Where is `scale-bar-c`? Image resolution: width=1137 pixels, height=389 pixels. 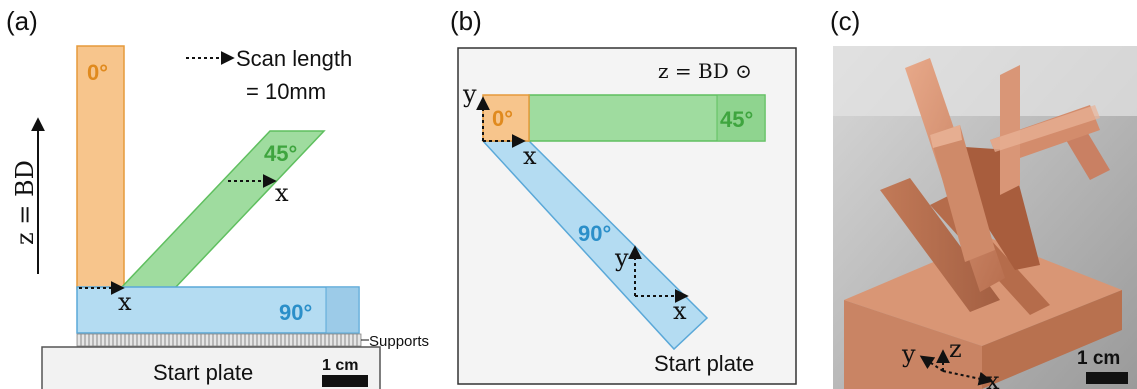
scale-bar-c is located at coordinates (1107, 378).